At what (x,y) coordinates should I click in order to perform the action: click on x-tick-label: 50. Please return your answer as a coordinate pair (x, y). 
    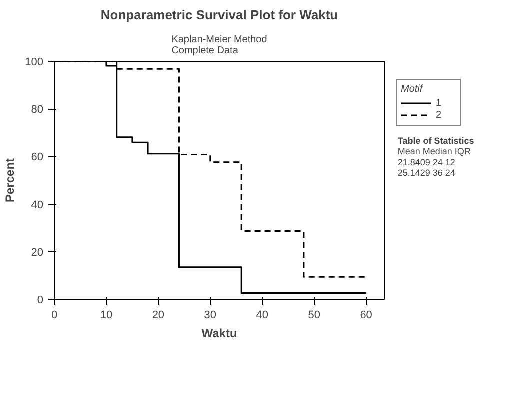
    Looking at the image, I should click on (314, 316).